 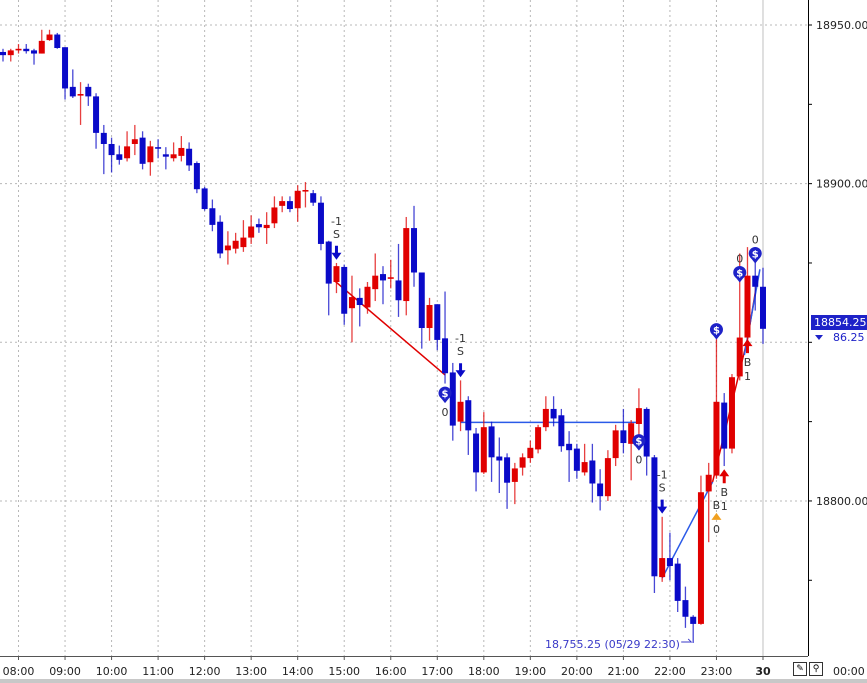 What do you see at coordinates (800, 669) in the screenshot?
I see `pencil-icon: ✎` at bounding box center [800, 669].